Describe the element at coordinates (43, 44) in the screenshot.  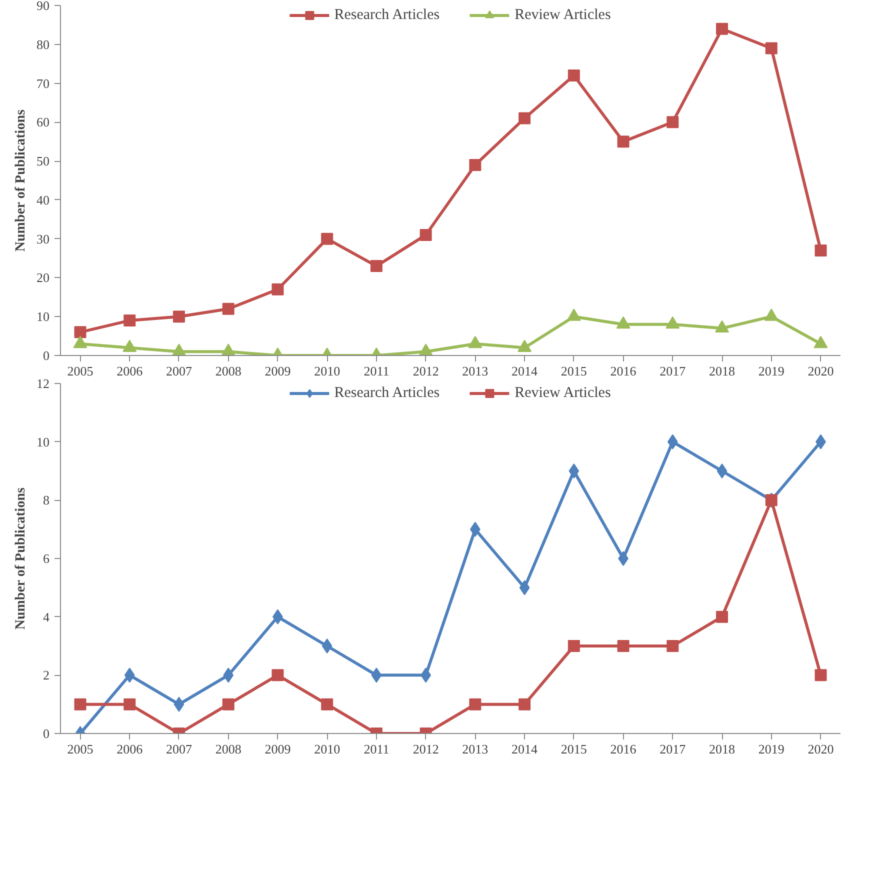
I see `y-tick-label: 80` at that location.